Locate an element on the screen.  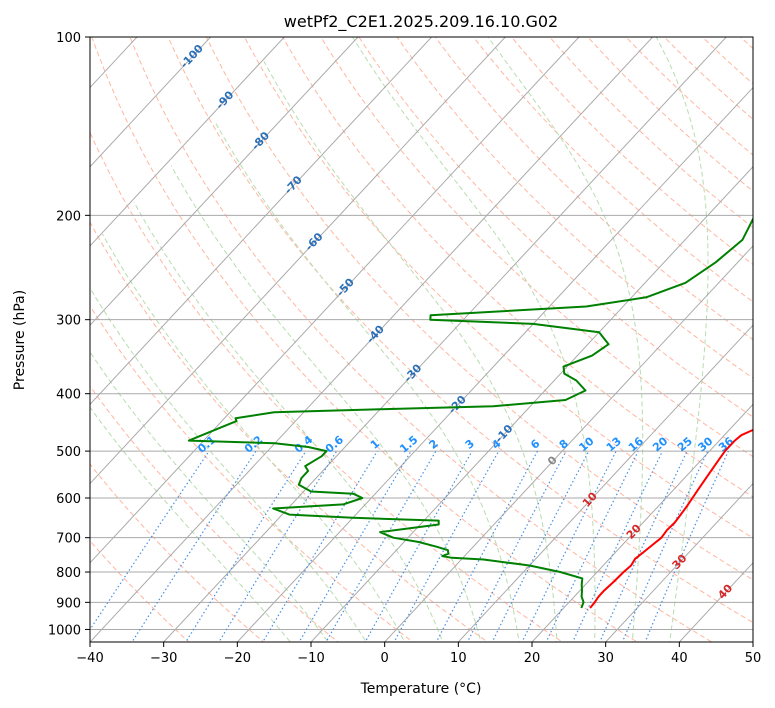
y-tick-label: 200 is located at coordinates (68, 216).